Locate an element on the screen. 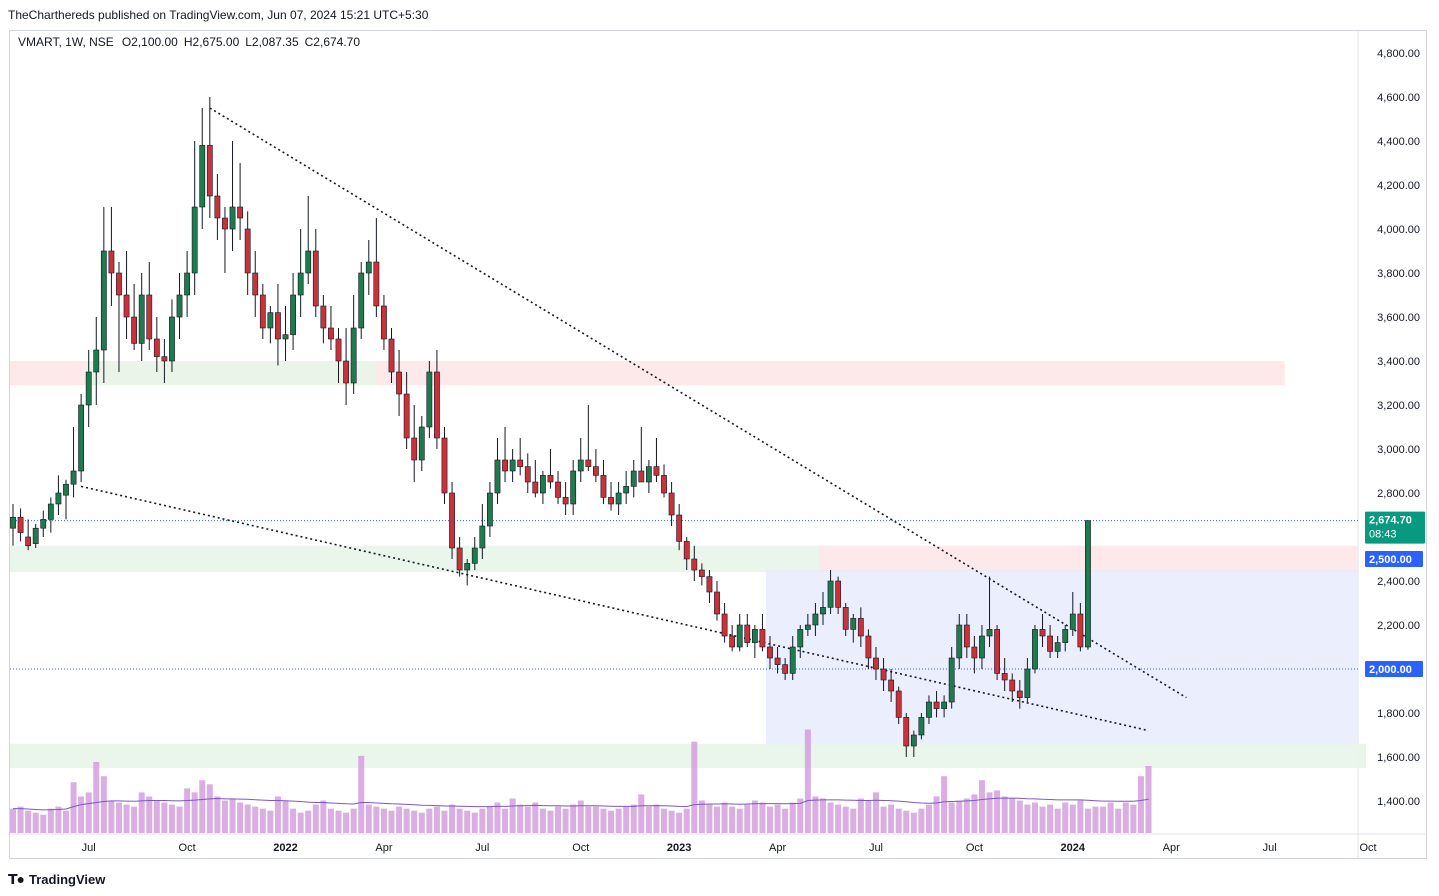 The height and width of the screenshot is (896, 1439). footer-brand: 𝗧● TradingView is located at coordinates (56, 879).